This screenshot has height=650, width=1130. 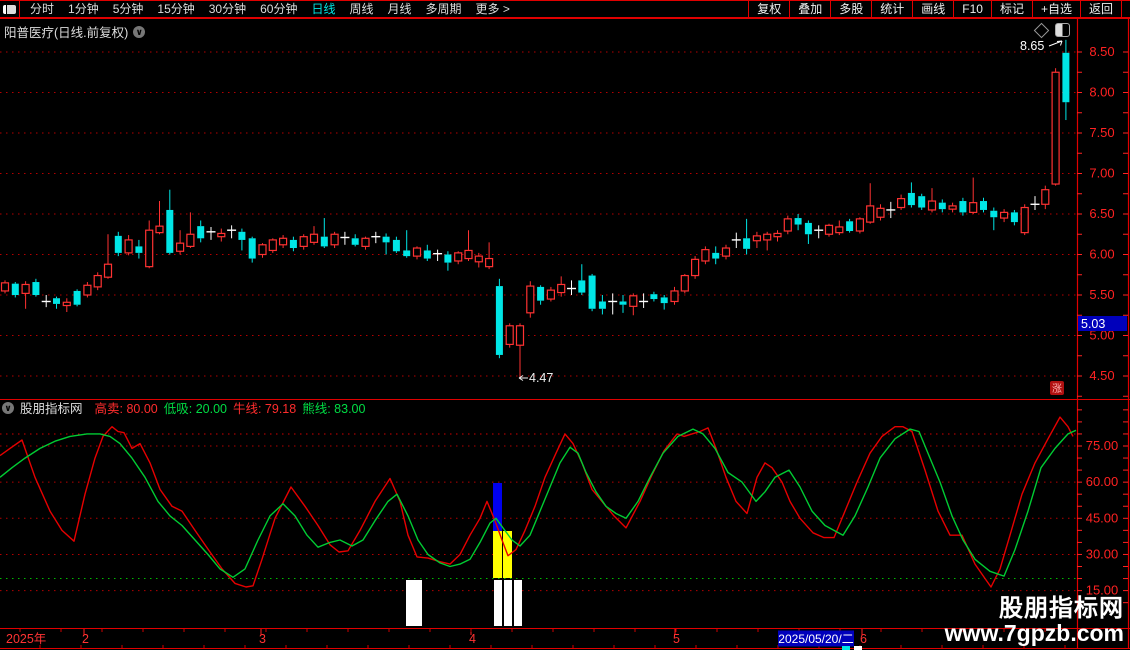 I want to click on svg-text: 7.00, so click(x=1101, y=173).